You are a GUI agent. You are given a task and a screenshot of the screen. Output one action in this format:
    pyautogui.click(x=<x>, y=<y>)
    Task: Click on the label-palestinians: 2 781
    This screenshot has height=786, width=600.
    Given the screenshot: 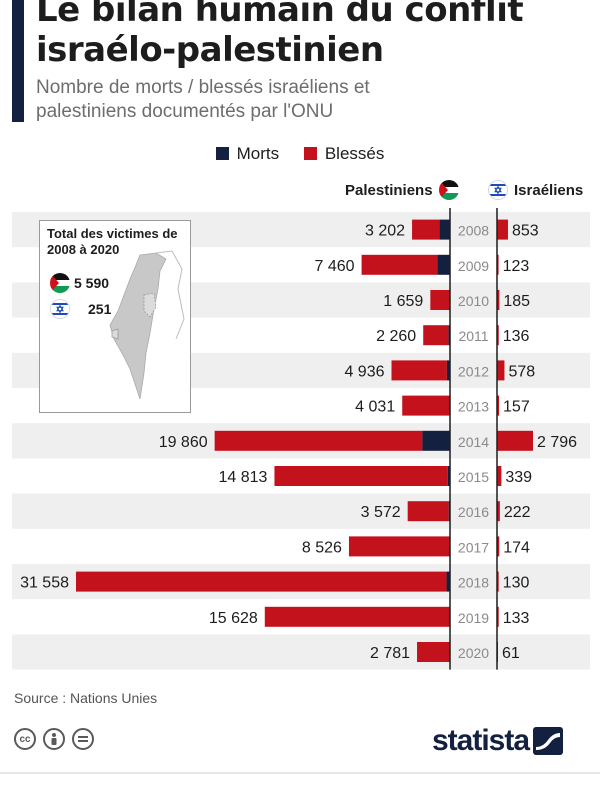 What is the action you would take?
    pyautogui.click(x=390, y=653)
    